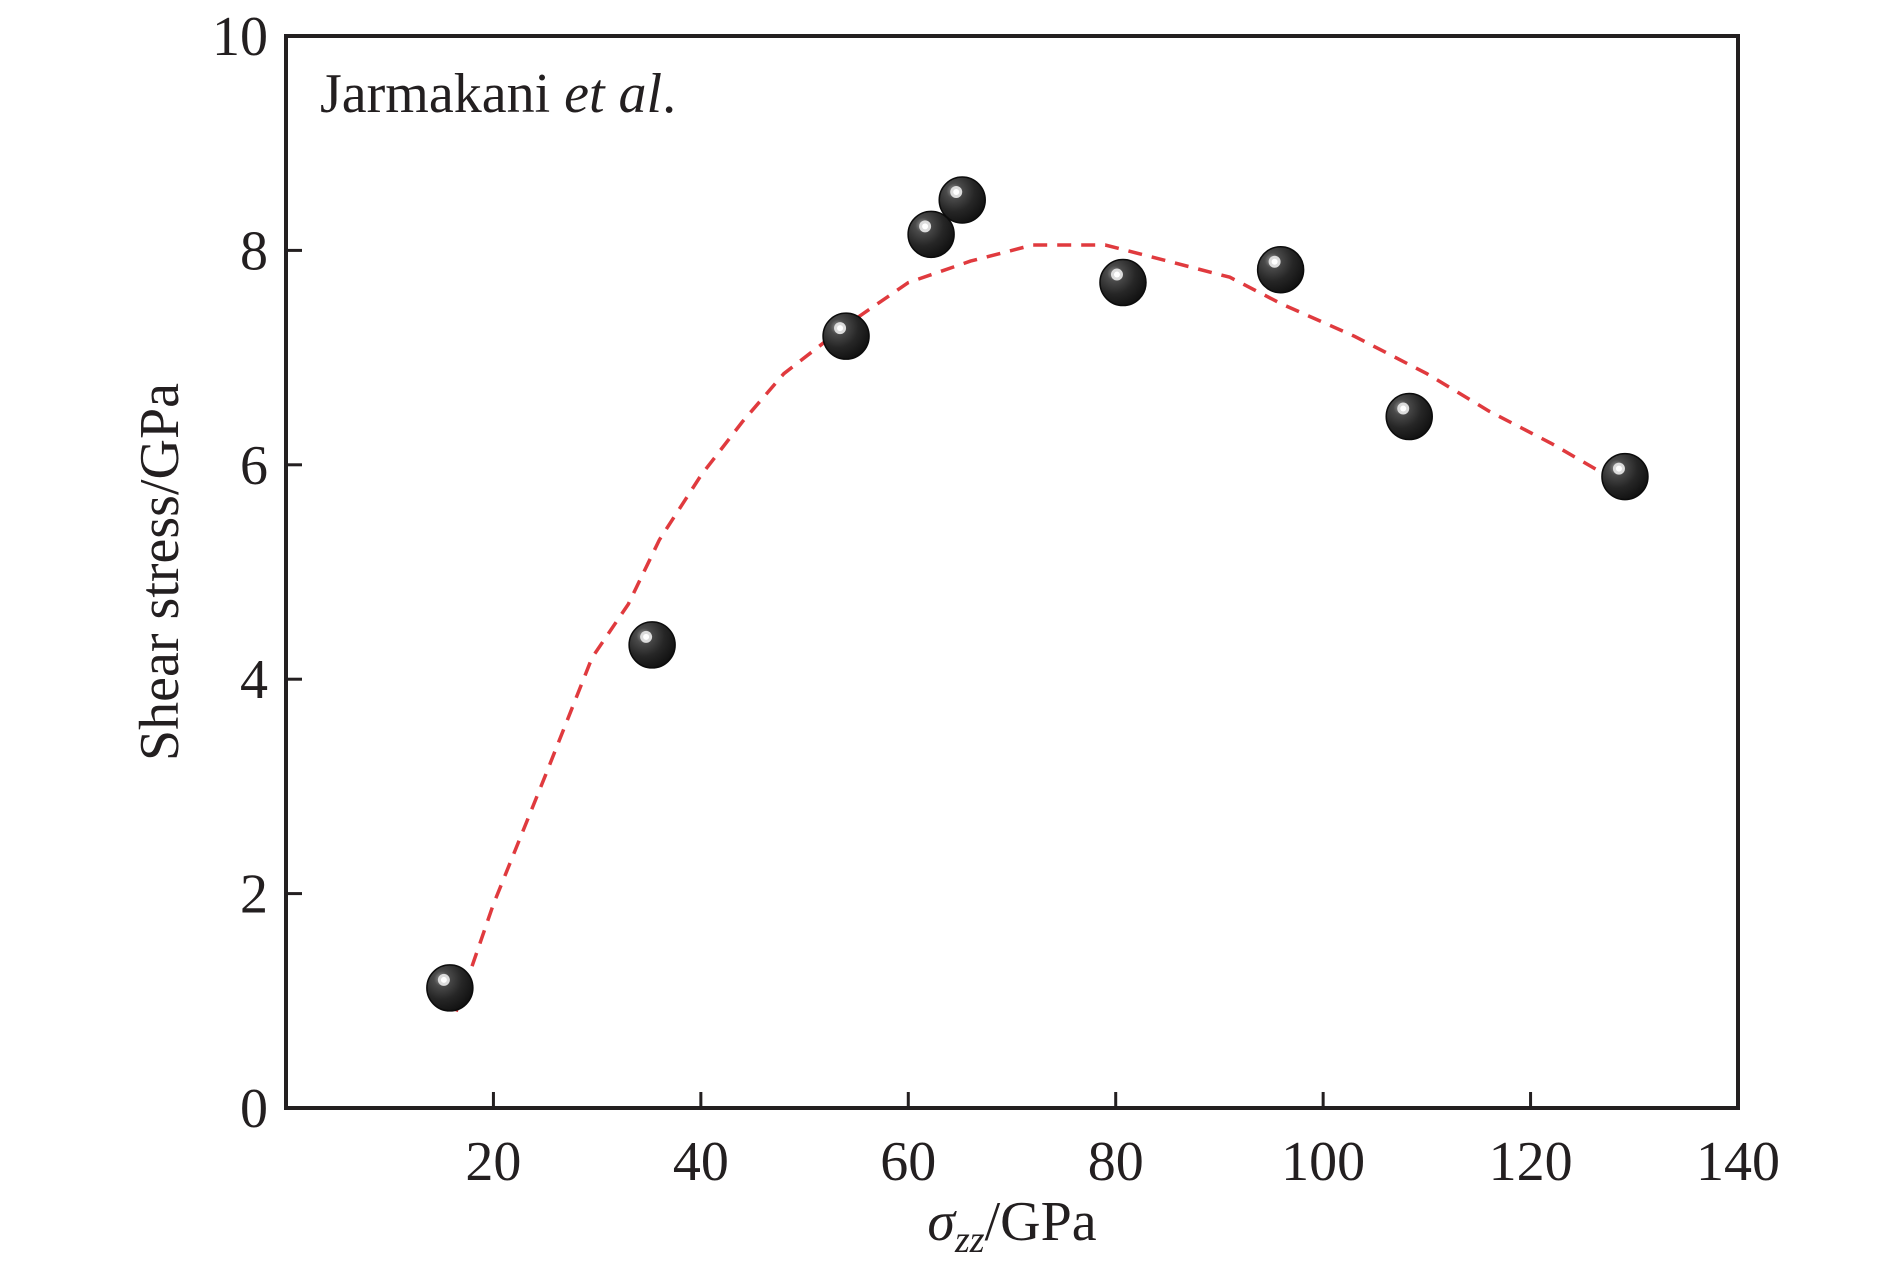 The width and height of the screenshot is (1890, 1271). What do you see at coordinates (1531, 1162) in the screenshot?
I see `x-tick-label: 120` at bounding box center [1531, 1162].